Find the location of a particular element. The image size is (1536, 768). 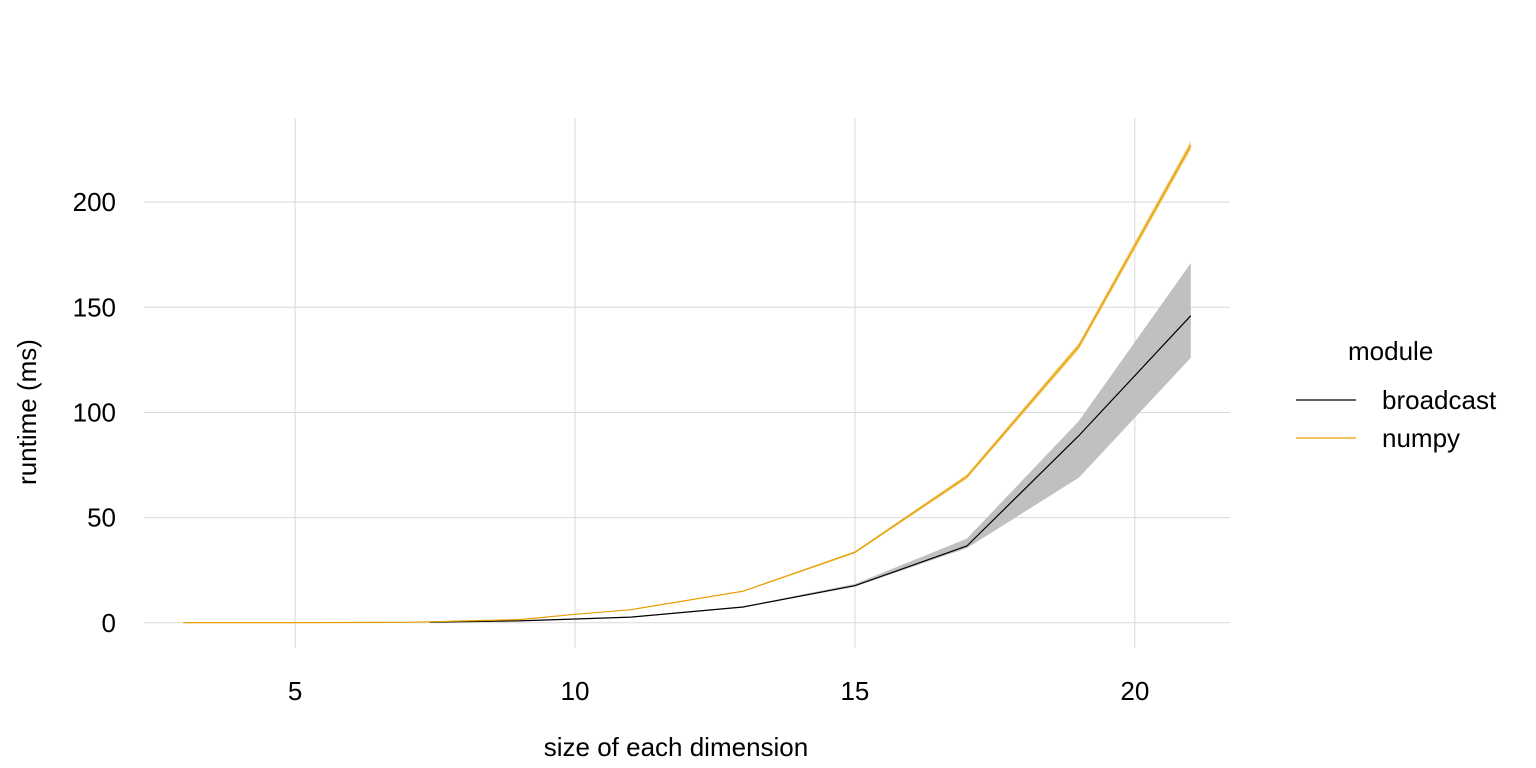

legend-label-broadcast: broadcast is located at coordinates (1439, 400).